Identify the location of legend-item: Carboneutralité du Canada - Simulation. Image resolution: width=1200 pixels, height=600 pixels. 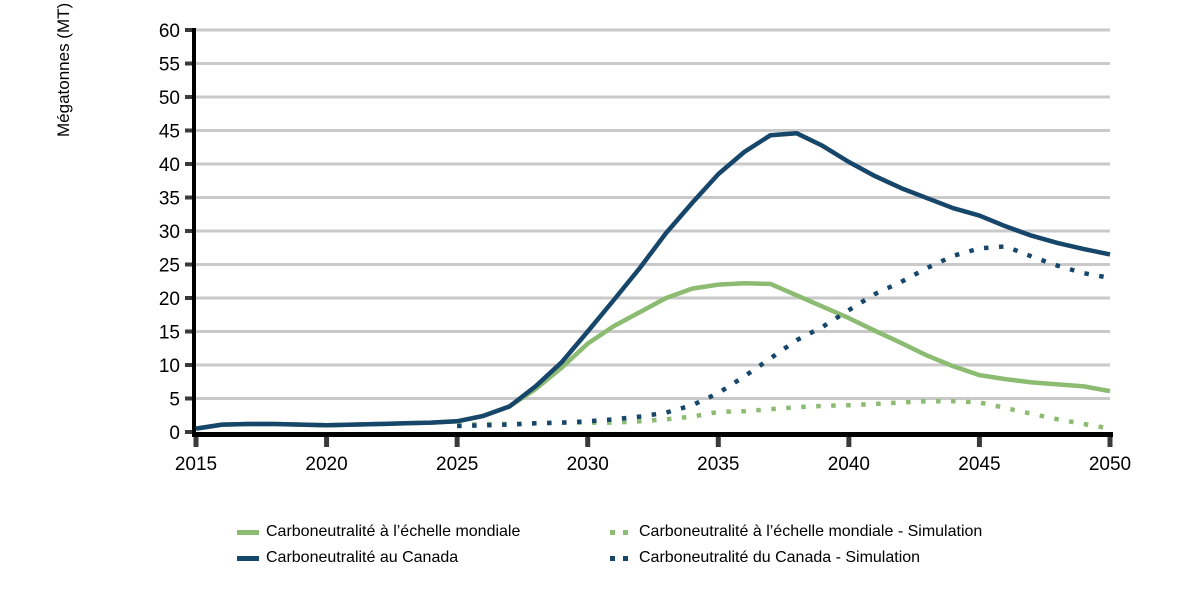
(796, 558).